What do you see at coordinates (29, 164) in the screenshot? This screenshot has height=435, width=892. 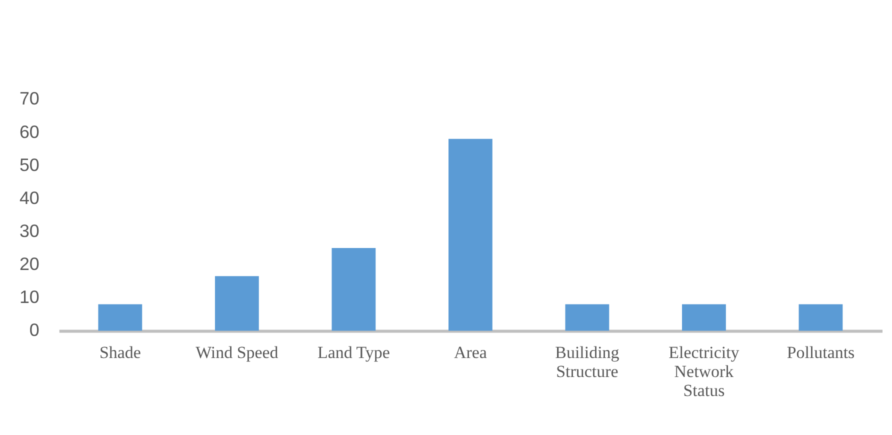 I see `y-tick-label: 50` at bounding box center [29, 164].